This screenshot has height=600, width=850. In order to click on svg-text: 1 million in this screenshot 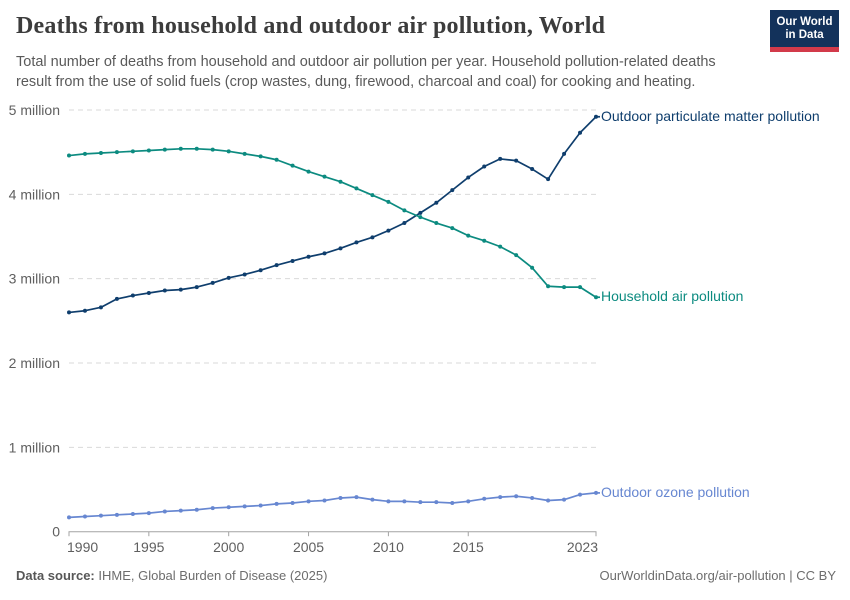, I will do `click(34, 447)`.